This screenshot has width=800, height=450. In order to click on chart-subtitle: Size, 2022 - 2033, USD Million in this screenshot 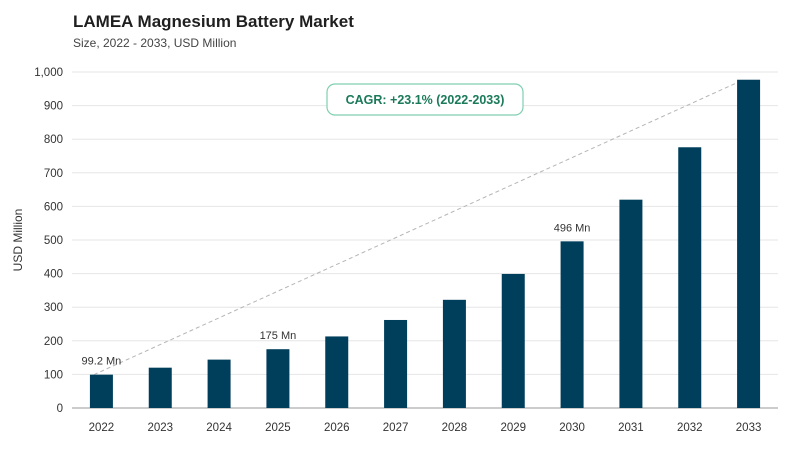, I will do `click(155, 43)`.